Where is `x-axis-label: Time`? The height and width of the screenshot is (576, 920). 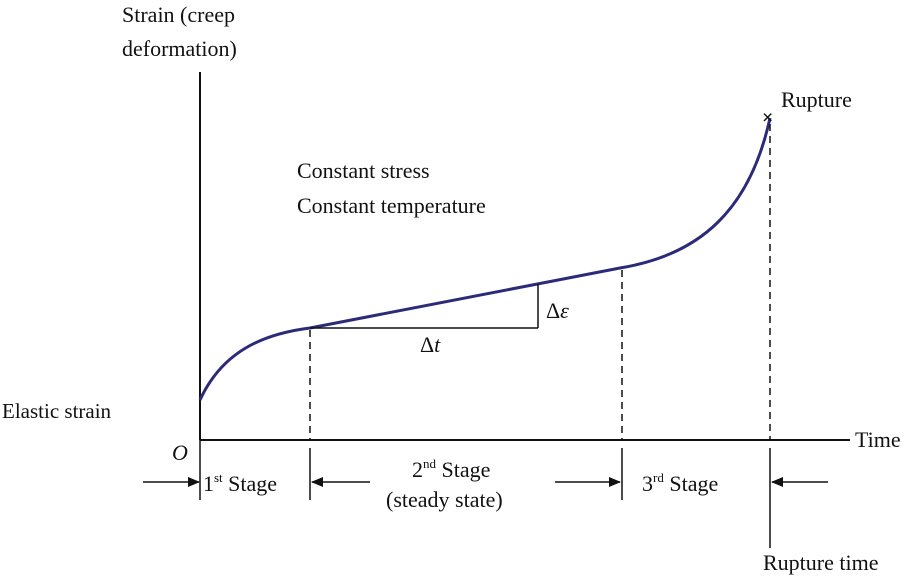 x-axis-label: Time is located at coordinates (878, 439).